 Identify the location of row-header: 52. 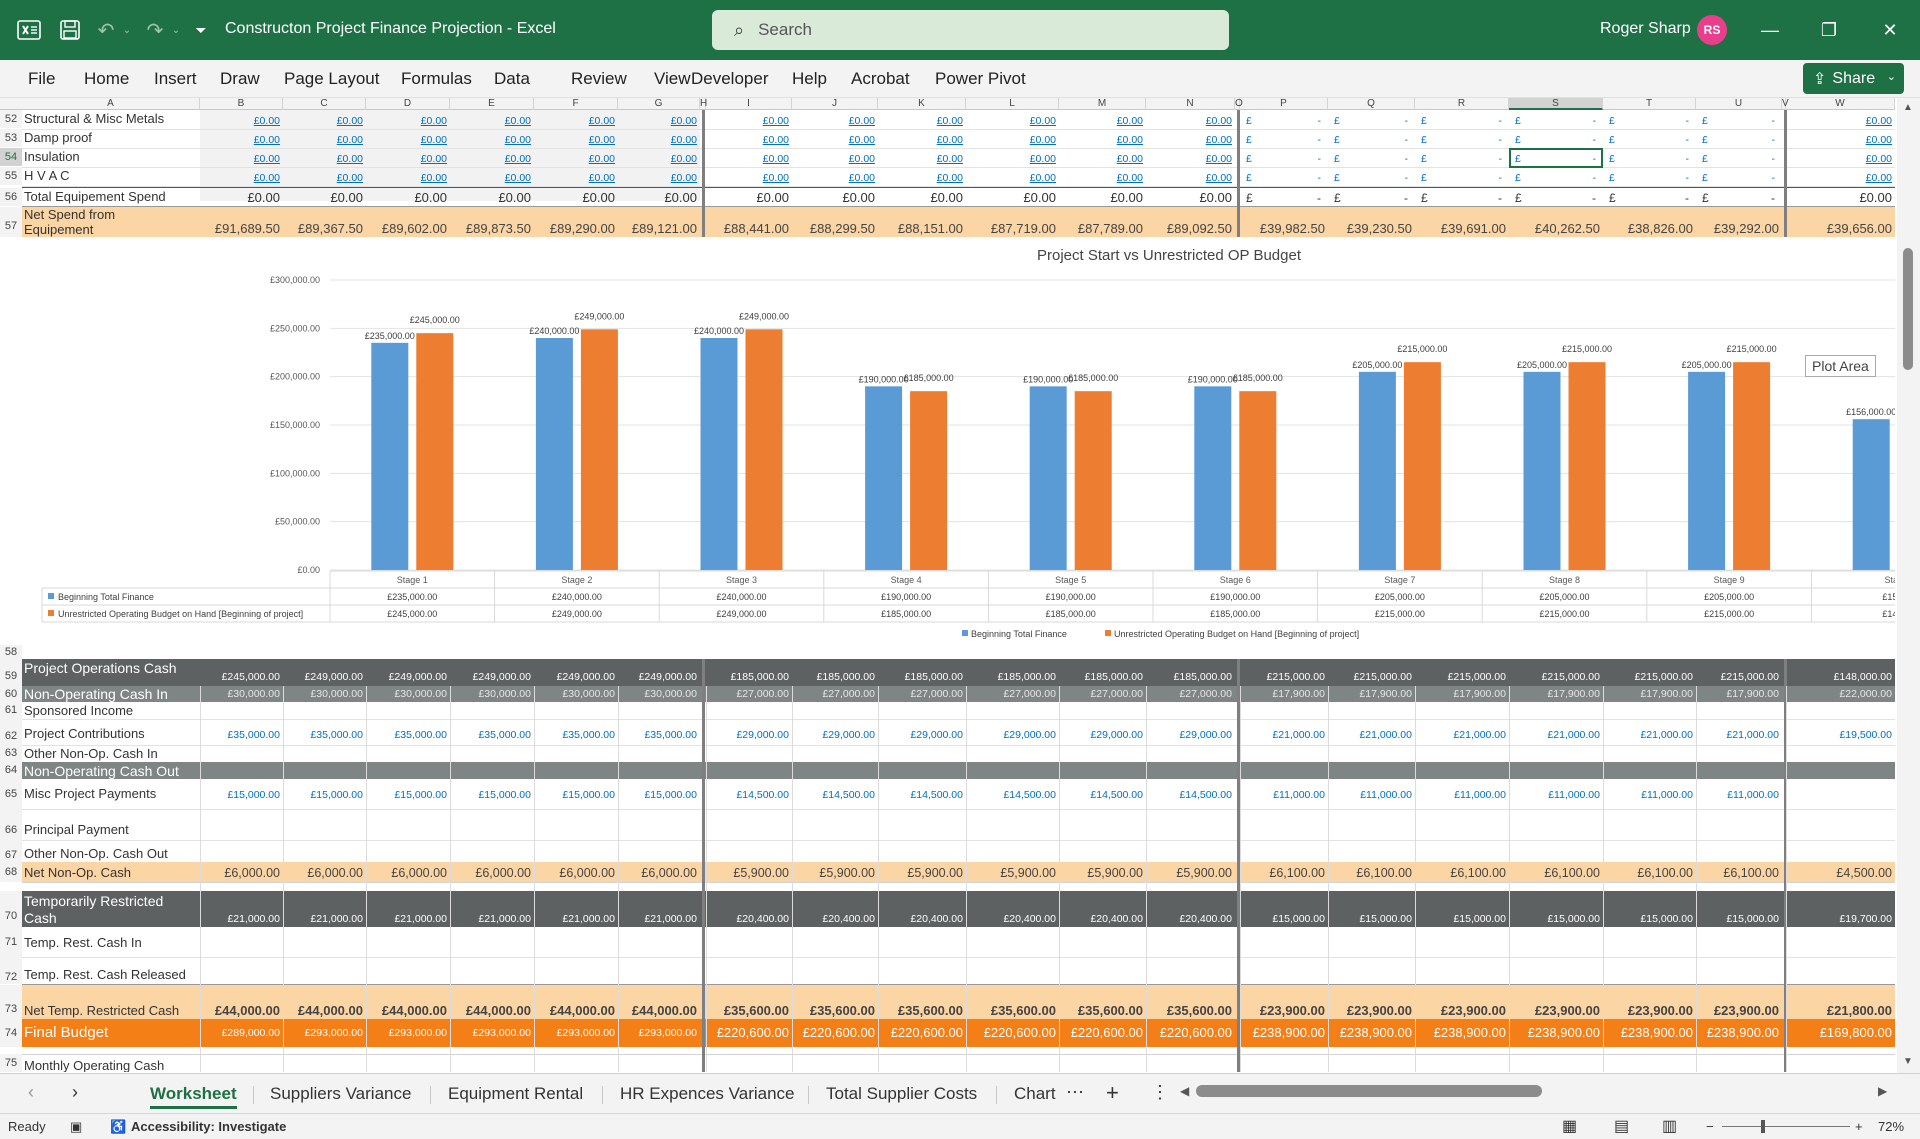
(11, 119).